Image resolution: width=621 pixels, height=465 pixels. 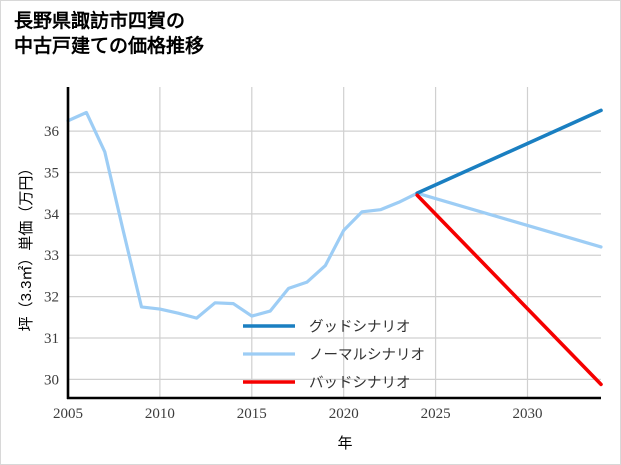 I want to click on x-axis-title: 年, so click(x=344, y=443).